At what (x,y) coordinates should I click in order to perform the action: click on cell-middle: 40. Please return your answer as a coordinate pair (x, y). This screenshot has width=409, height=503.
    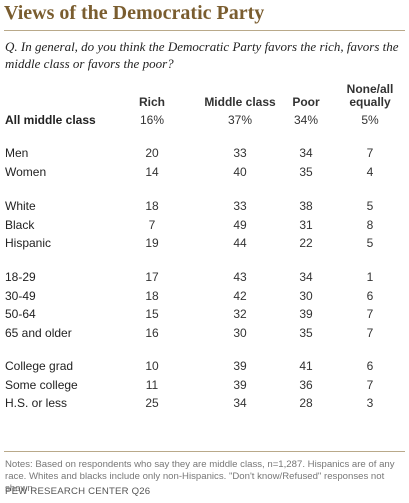
    Looking at the image, I should click on (240, 172).